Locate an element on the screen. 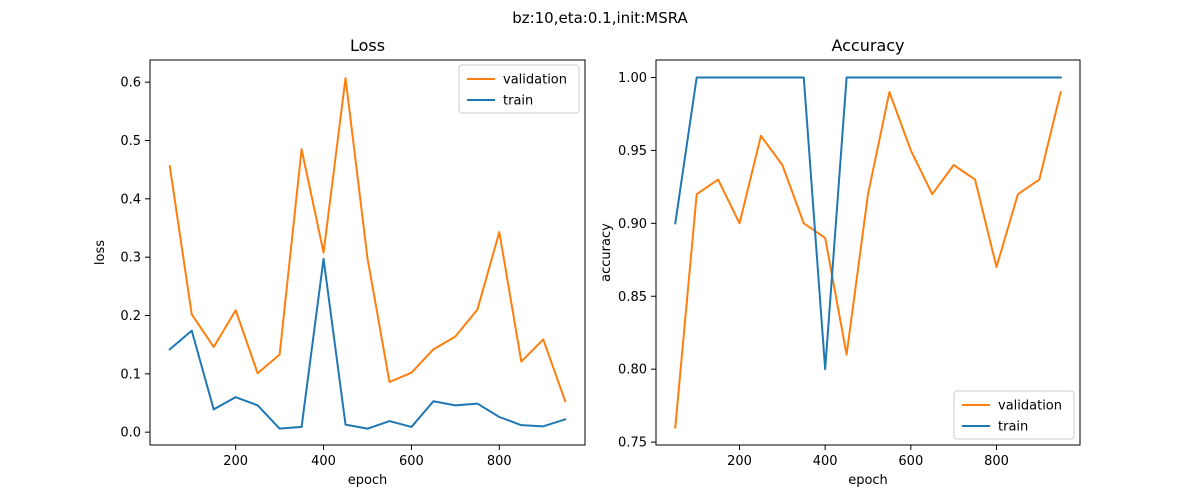 The height and width of the screenshot is (500, 1200). y-tick-label: 0.3 is located at coordinates (130, 258).